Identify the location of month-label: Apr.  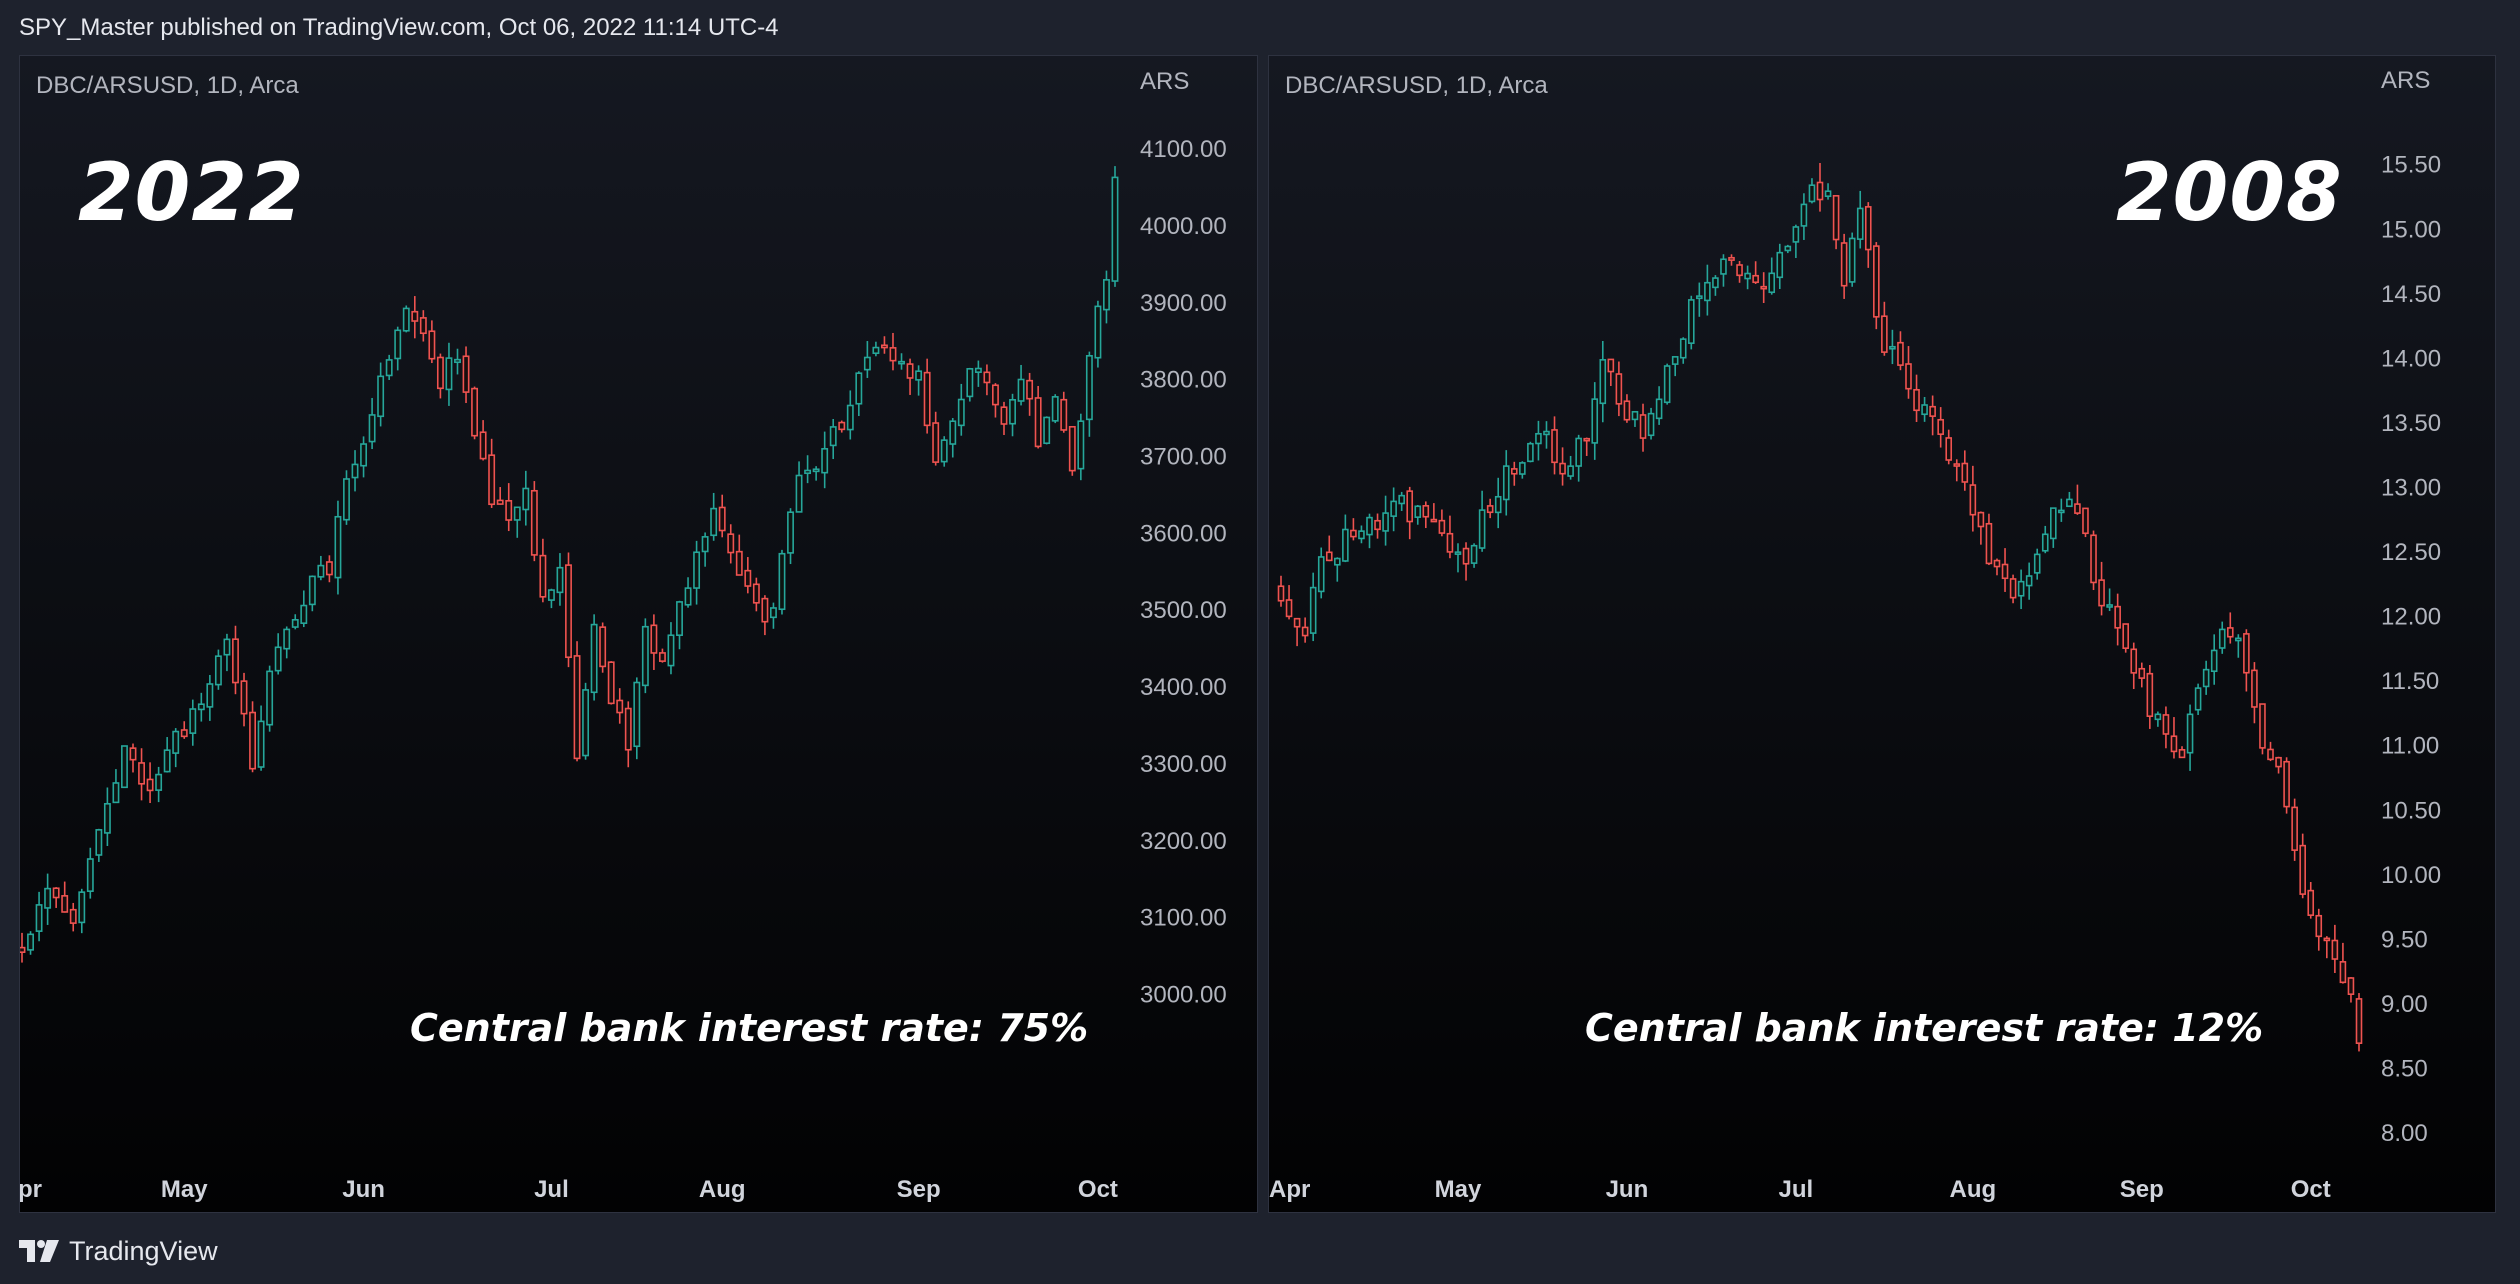
(1289, 1189).